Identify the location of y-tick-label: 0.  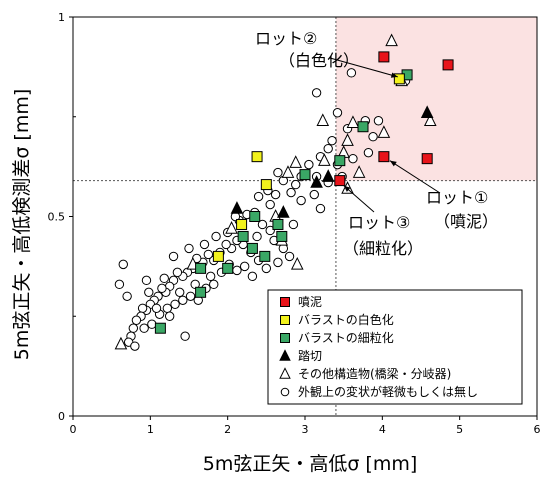
(61, 416).